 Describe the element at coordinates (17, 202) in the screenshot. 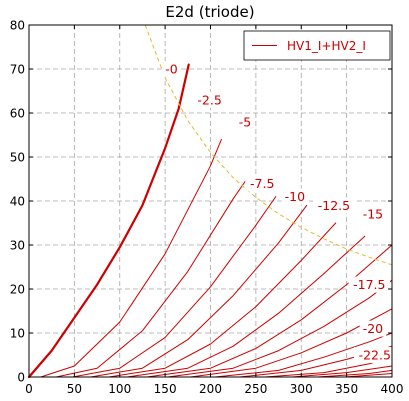

I see `y-tick-label: 40` at that location.